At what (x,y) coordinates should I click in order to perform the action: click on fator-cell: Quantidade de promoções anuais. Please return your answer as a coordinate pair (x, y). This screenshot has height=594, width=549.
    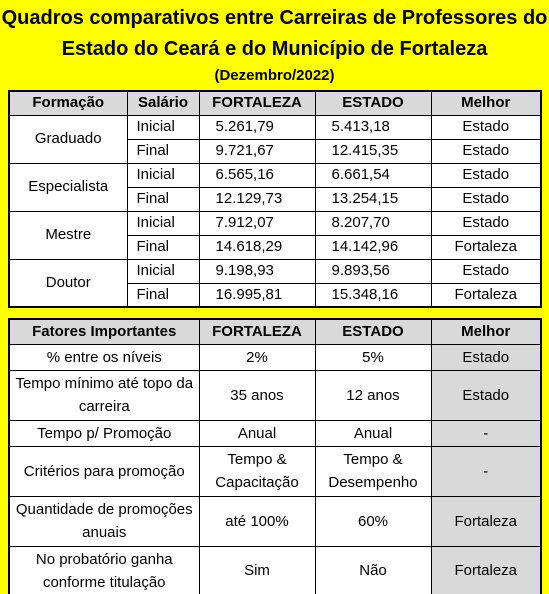
    Looking at the image, I should click on (104, 521).